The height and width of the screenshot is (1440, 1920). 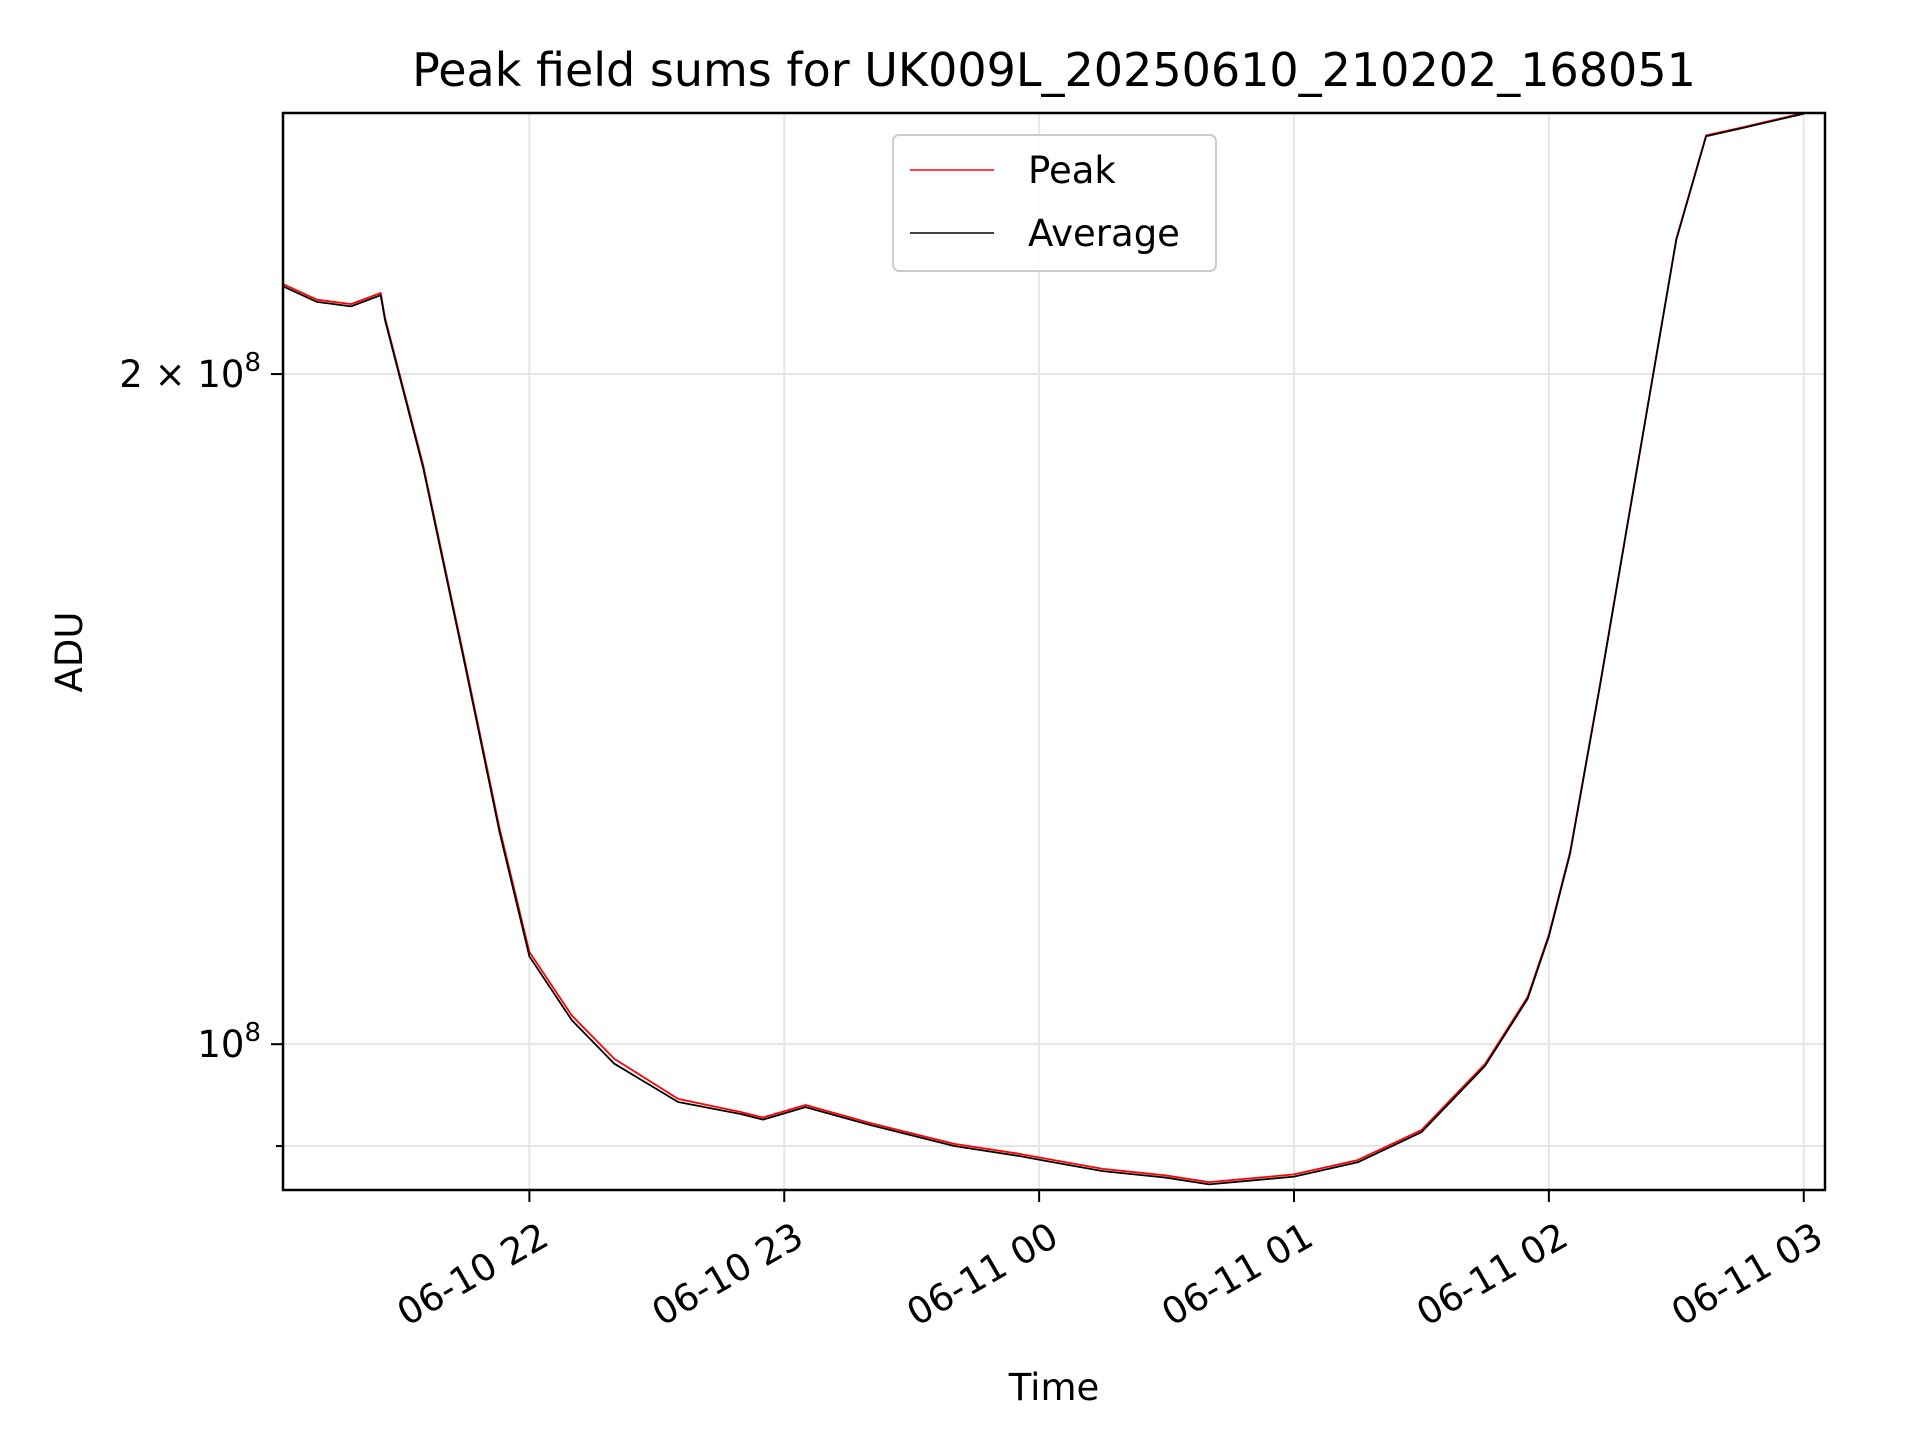 I want to click on legend-label-average: Average, so click(x=1104, y=233).